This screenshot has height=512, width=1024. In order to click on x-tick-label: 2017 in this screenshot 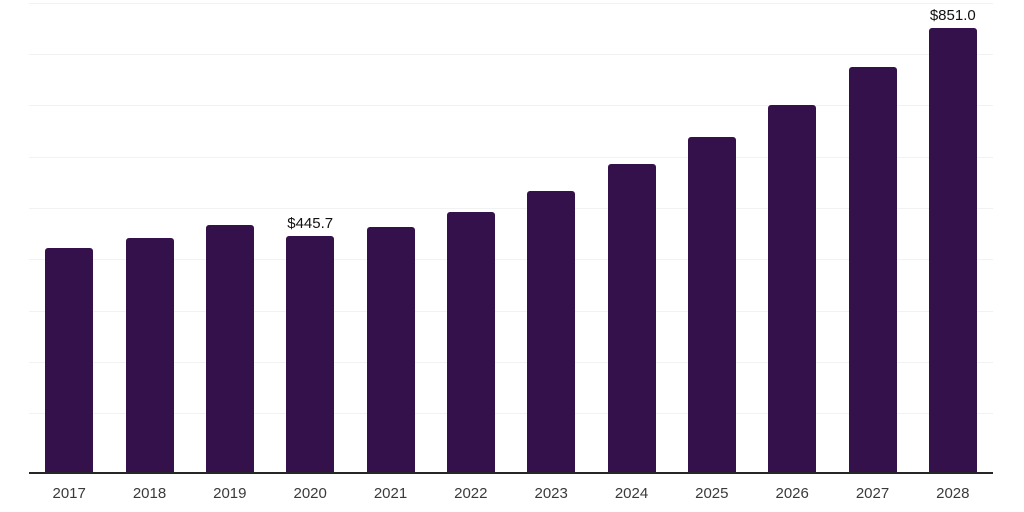, I will do `click(69, 493)`.